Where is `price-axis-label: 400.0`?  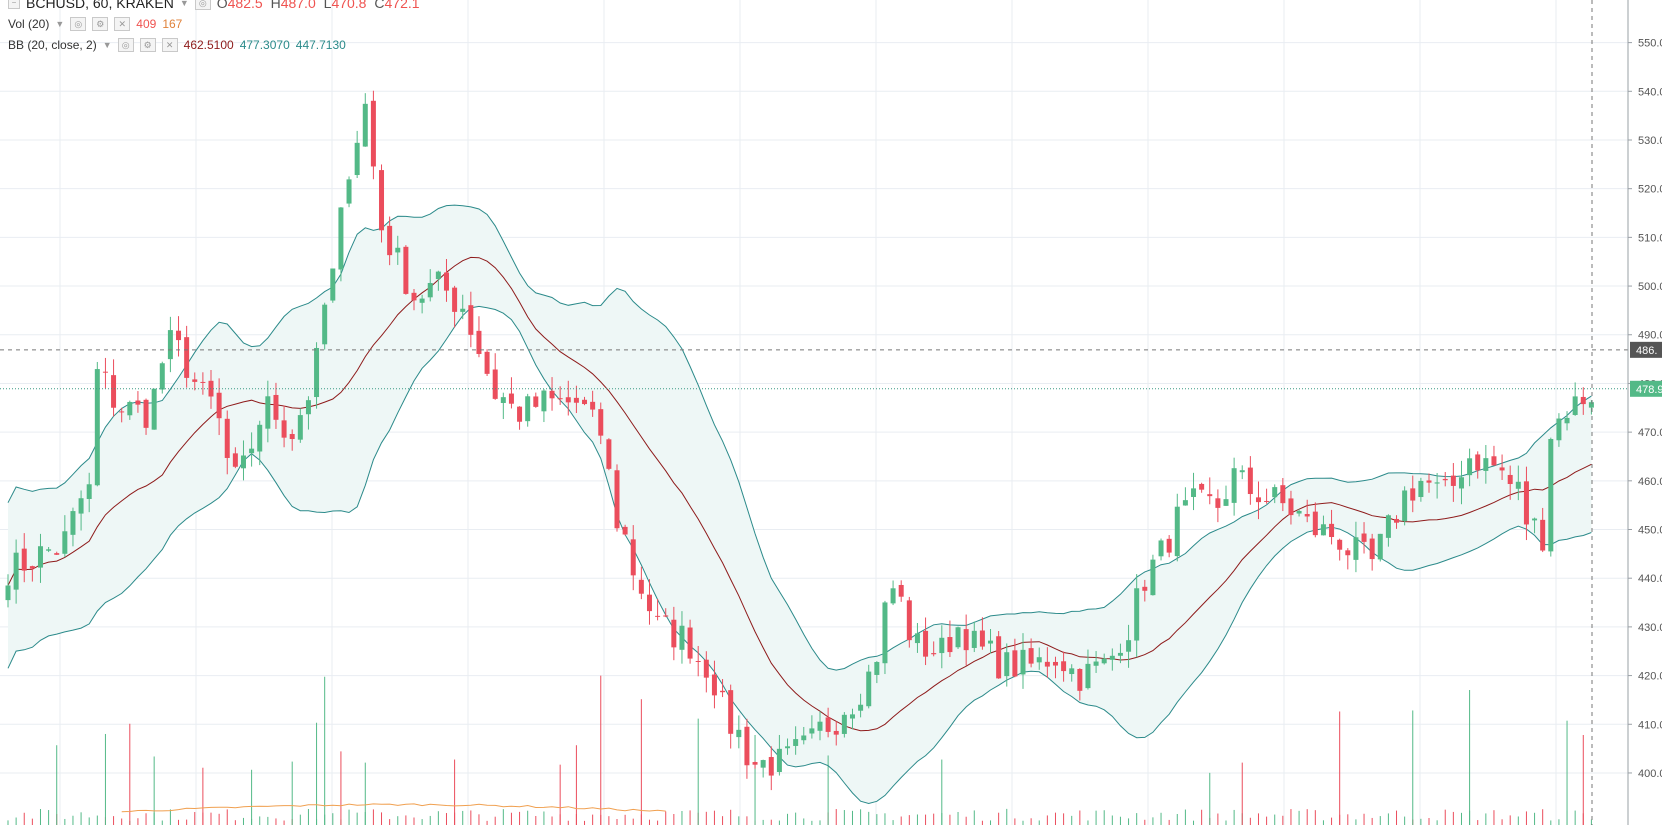 price-axis-label: 400.0 is located at coordinates (1650, 774).